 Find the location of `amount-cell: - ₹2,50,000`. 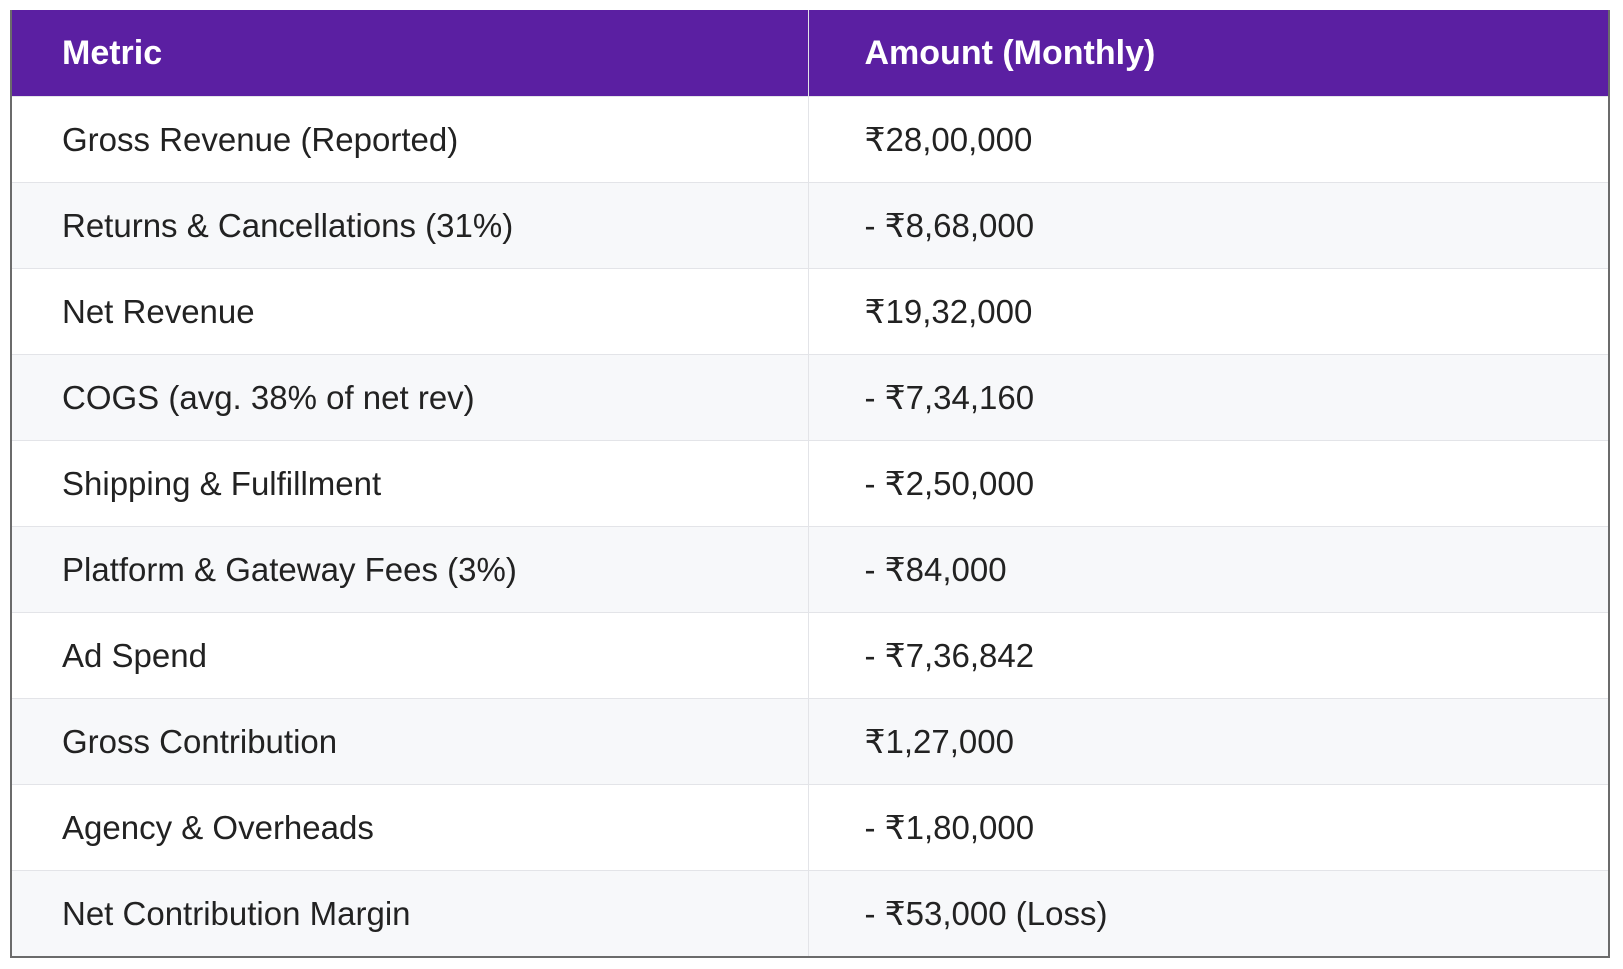

amount-cell: - ₹2,50,000 is located at coordinates (1207, 483).